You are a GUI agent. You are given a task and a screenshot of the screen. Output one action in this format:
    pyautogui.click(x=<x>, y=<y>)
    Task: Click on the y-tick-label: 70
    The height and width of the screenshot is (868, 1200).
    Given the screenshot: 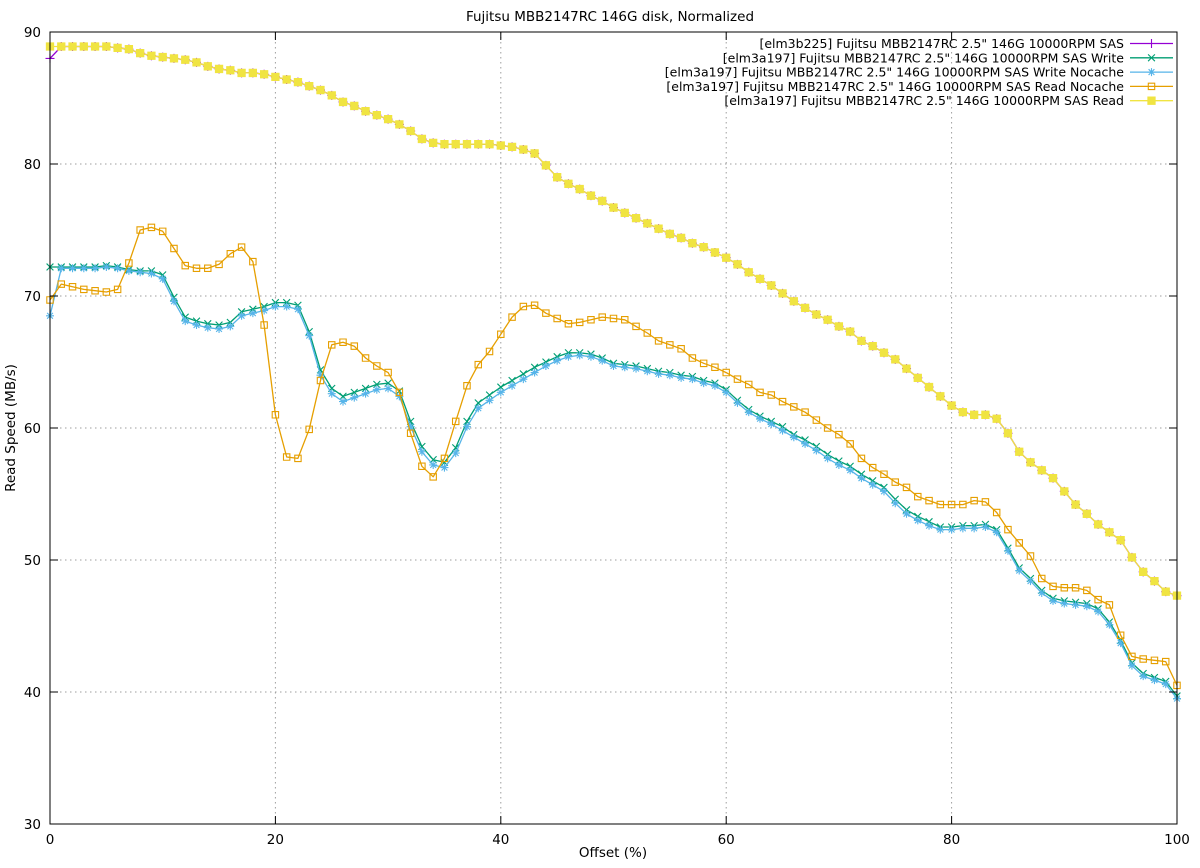 What is the action you would take?
    pyautogui.click(x=32, y=297)
    